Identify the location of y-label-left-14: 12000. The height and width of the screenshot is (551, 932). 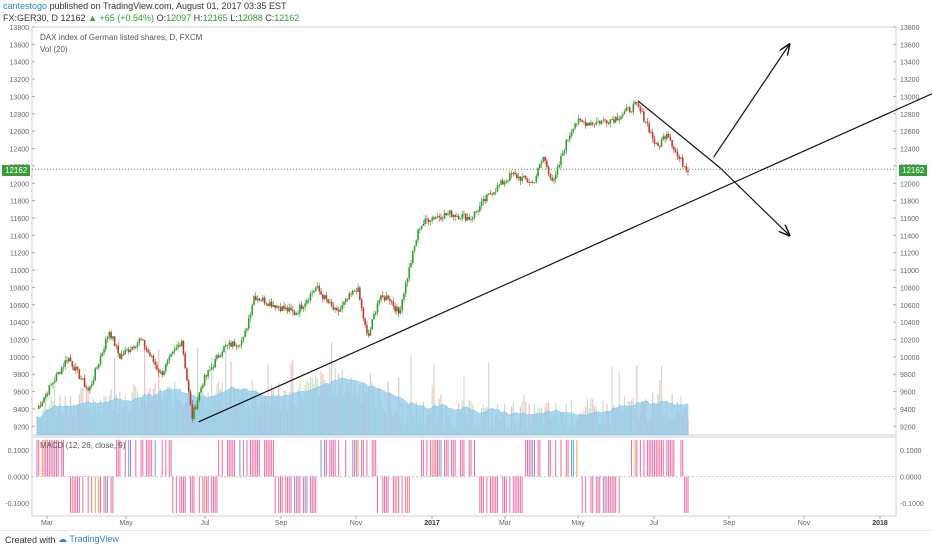
(20, 184).